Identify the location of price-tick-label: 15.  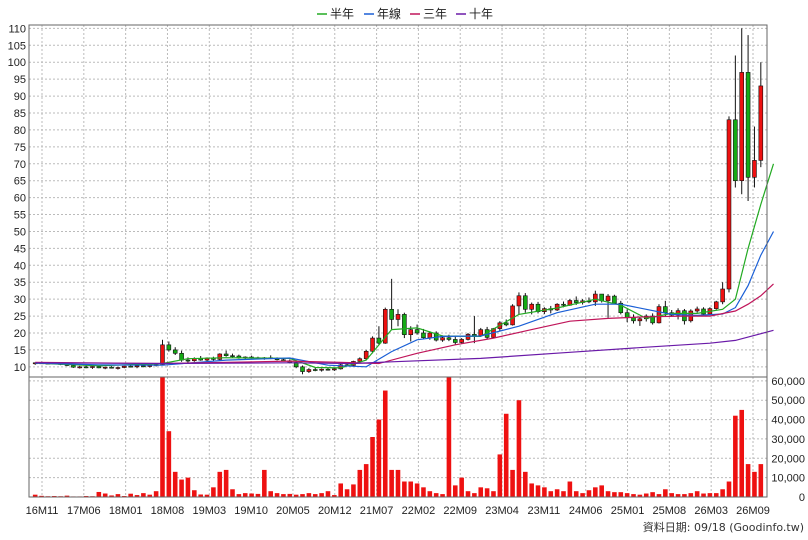
(20, 351).